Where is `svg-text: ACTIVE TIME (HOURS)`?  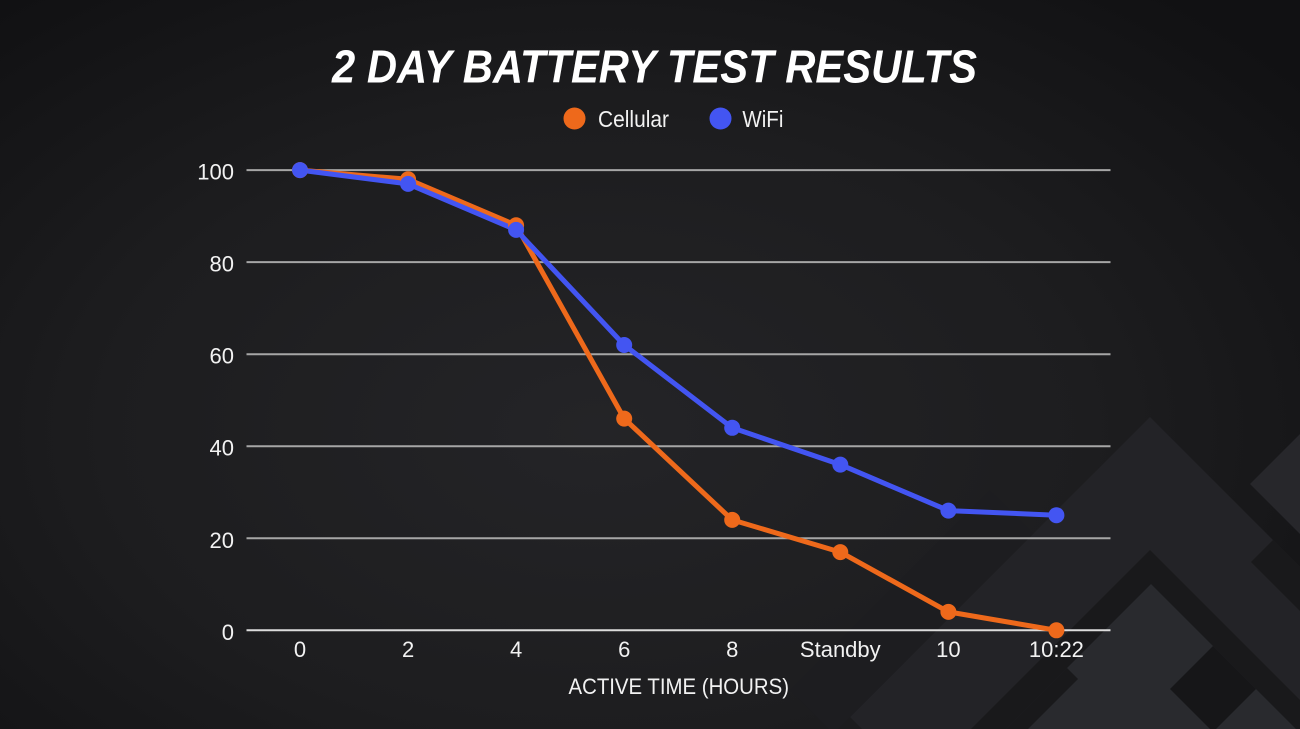
svg-text: ACTIVE TIME (HOURS) is located at coordinates (679, 686).